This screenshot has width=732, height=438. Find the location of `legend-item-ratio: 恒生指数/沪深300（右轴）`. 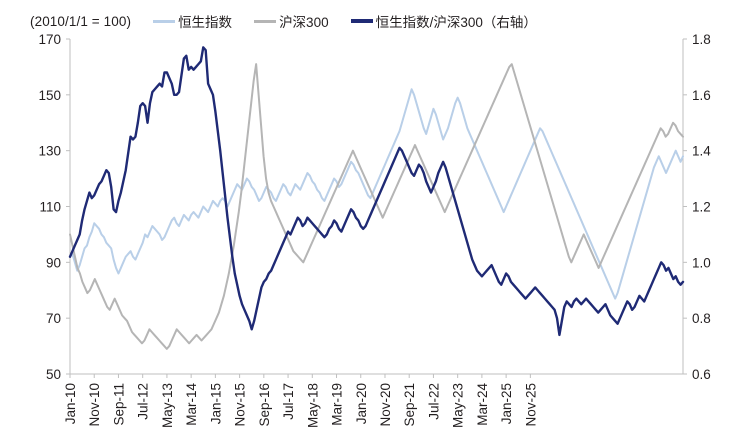

legend-item-ratio: 恒生指数/沪深300（右轴） is located at coordinates (443, 21).